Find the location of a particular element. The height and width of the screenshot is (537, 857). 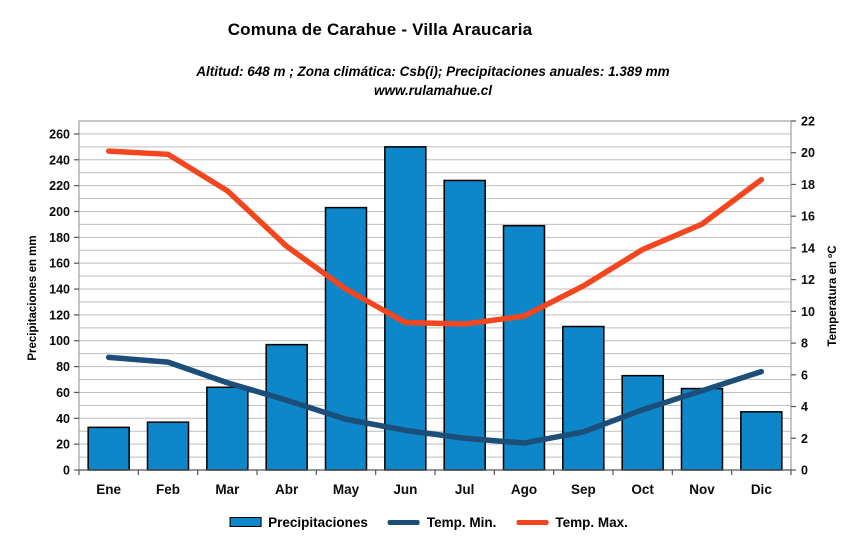

legend-item-temp-min: Temp. Min. is located at coordinates (442, 522).